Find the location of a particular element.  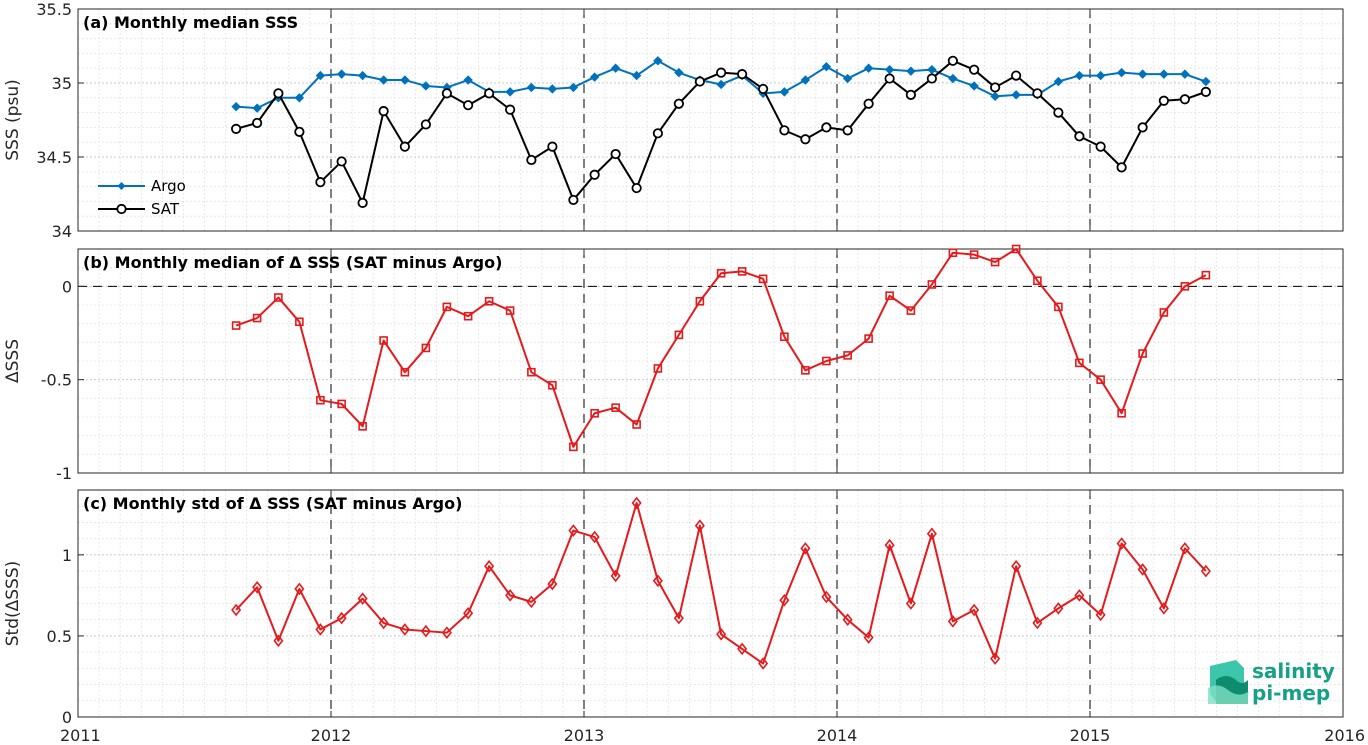

salinity-pi-mep-logo: salinity pi-mep is located at coordinates (1271, 682).